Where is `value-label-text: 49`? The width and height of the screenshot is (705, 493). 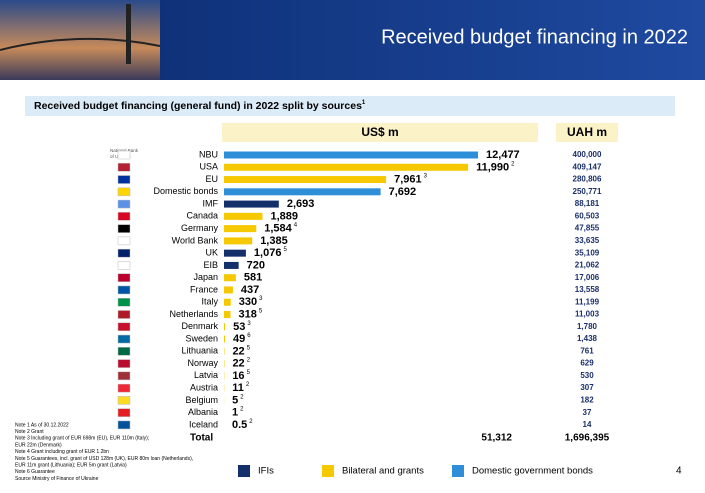
value-label-text: 49 is located at coordinates (239, 339).